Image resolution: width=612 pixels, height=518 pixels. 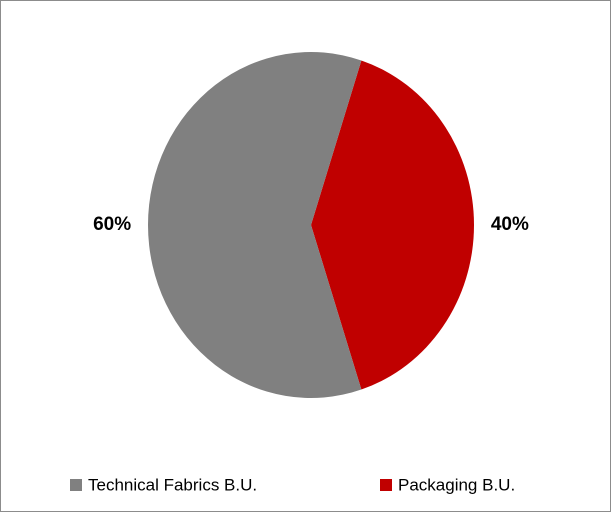 I want to click on legend-label: Technical Fabrics B.U., so click(x=172, y=484).